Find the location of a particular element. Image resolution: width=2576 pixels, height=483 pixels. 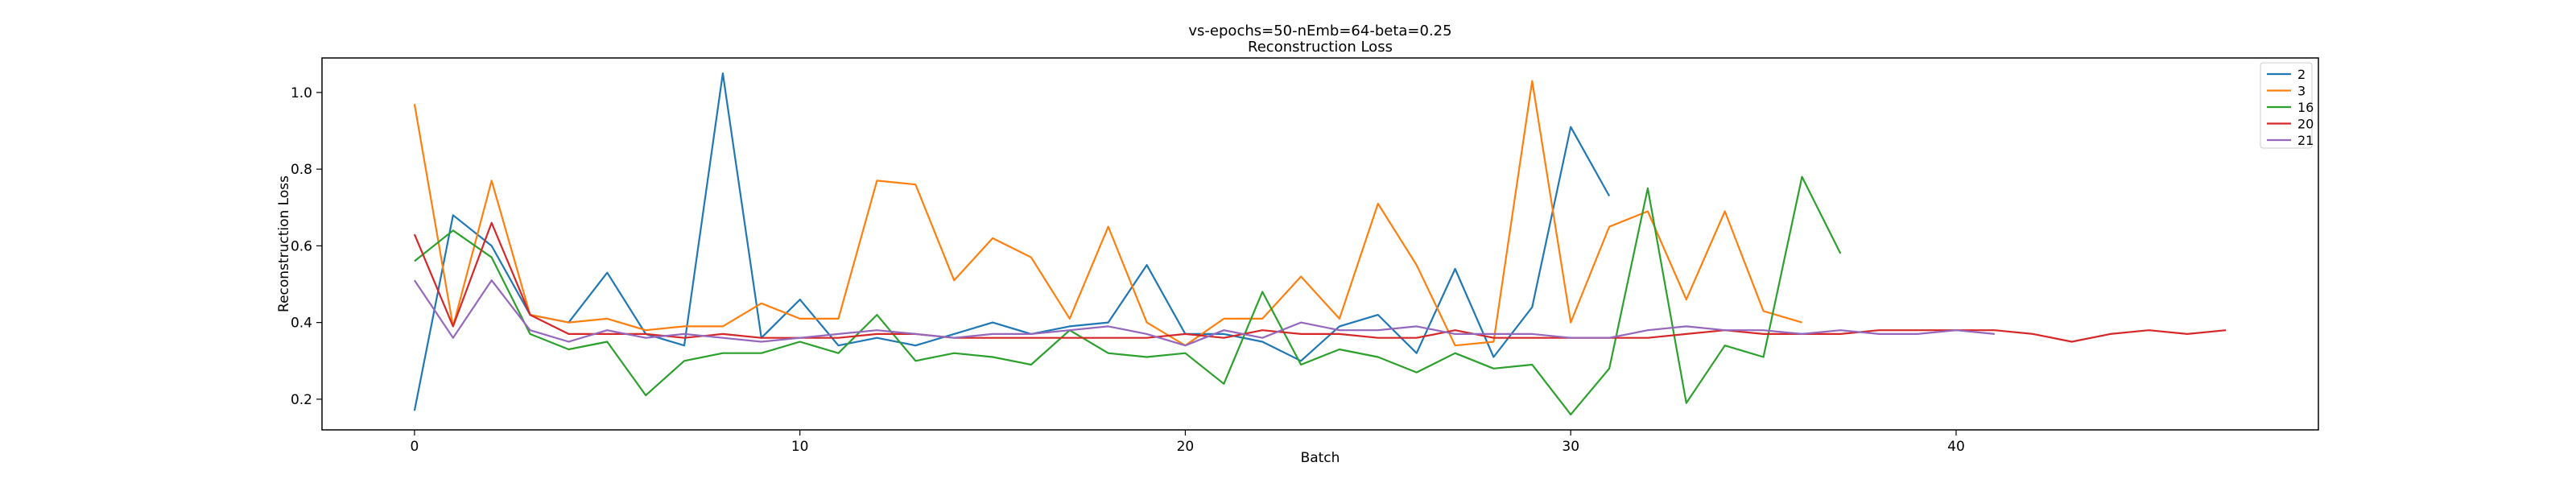

y-axis: 0.2 0.4 0.6 0.8 1.0 is located at coordinates (306, 246).